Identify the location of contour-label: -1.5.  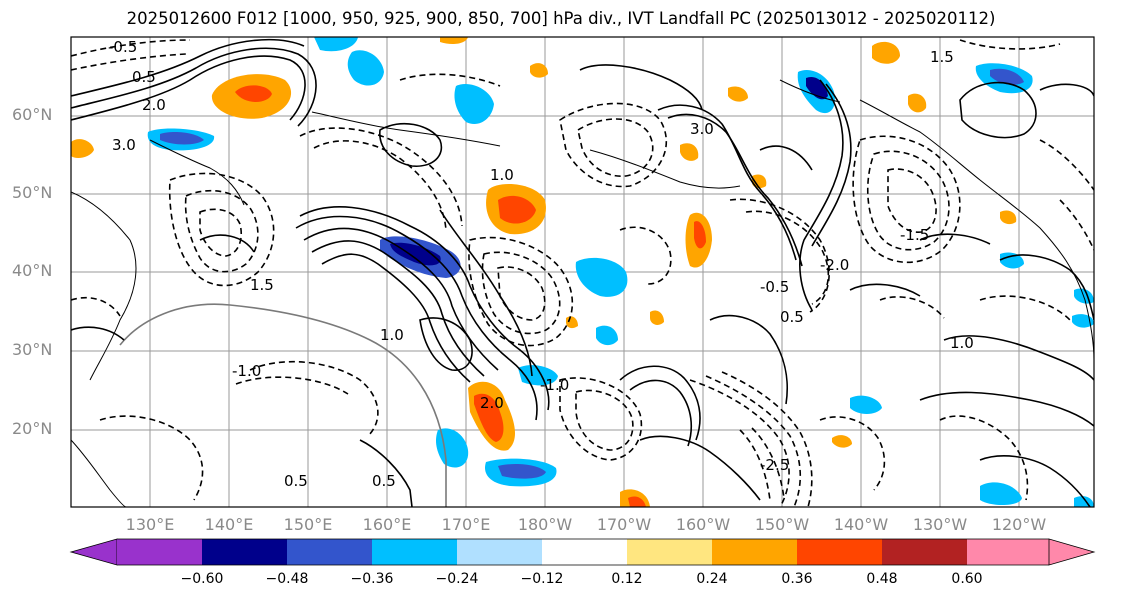
(914, 235).